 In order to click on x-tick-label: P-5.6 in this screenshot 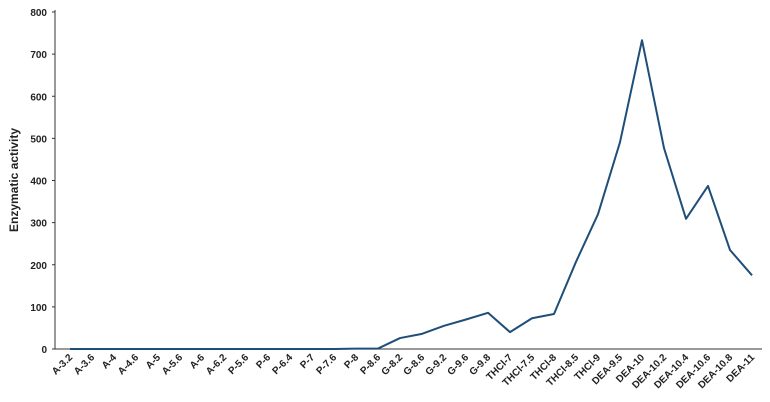, I will do `click(238, 364)`.